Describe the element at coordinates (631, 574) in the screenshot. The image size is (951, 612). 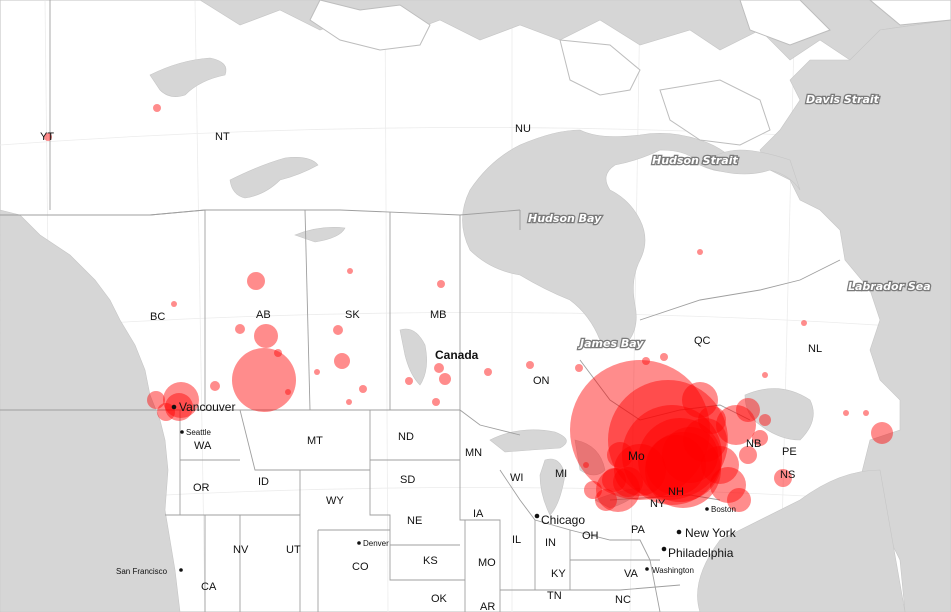
I see `region-label-va: VA` at that location.